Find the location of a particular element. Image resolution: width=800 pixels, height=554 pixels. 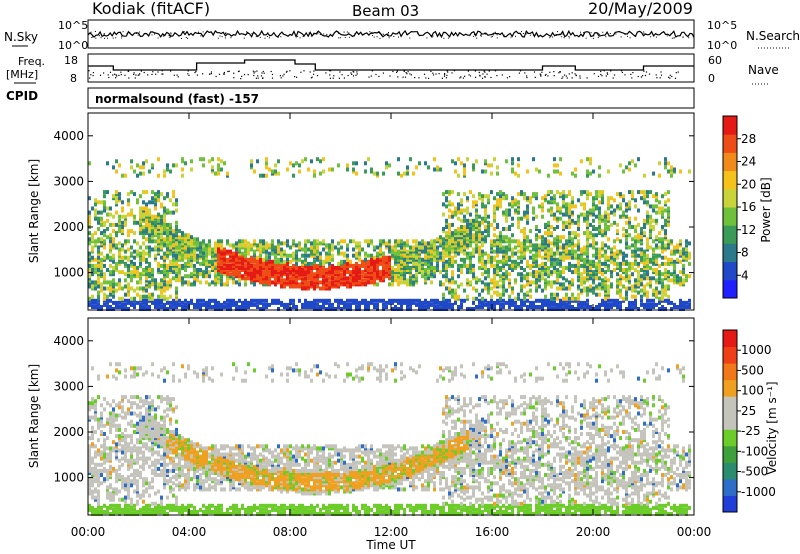

noise-right-tick-top: 10^5 is located at coordinates (722, 25).